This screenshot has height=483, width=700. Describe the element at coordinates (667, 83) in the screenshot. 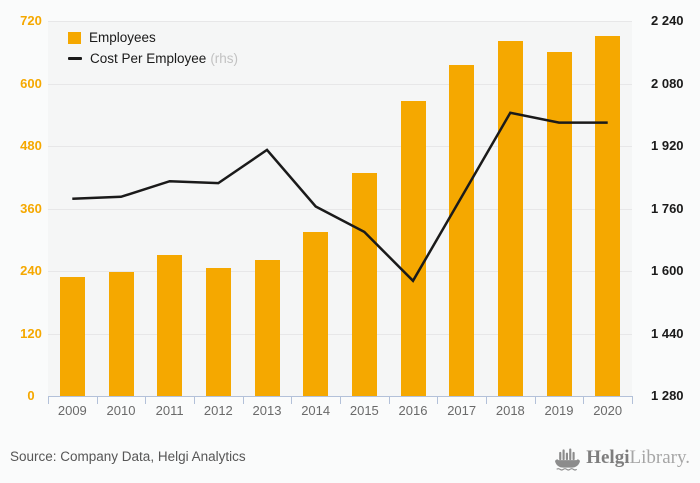

I see `right-axis-tick-label: 2 080` at that location.